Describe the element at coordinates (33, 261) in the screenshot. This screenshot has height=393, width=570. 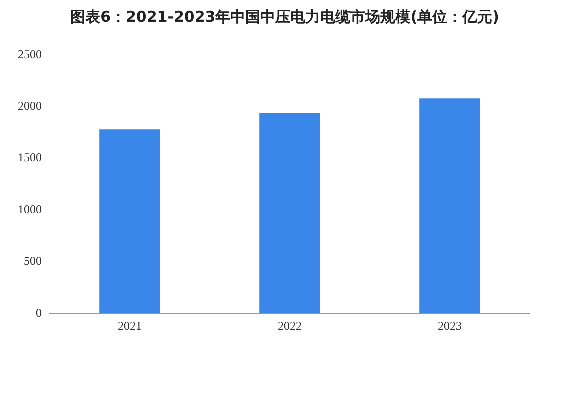
I see `y-tick-label: 500` at that location.